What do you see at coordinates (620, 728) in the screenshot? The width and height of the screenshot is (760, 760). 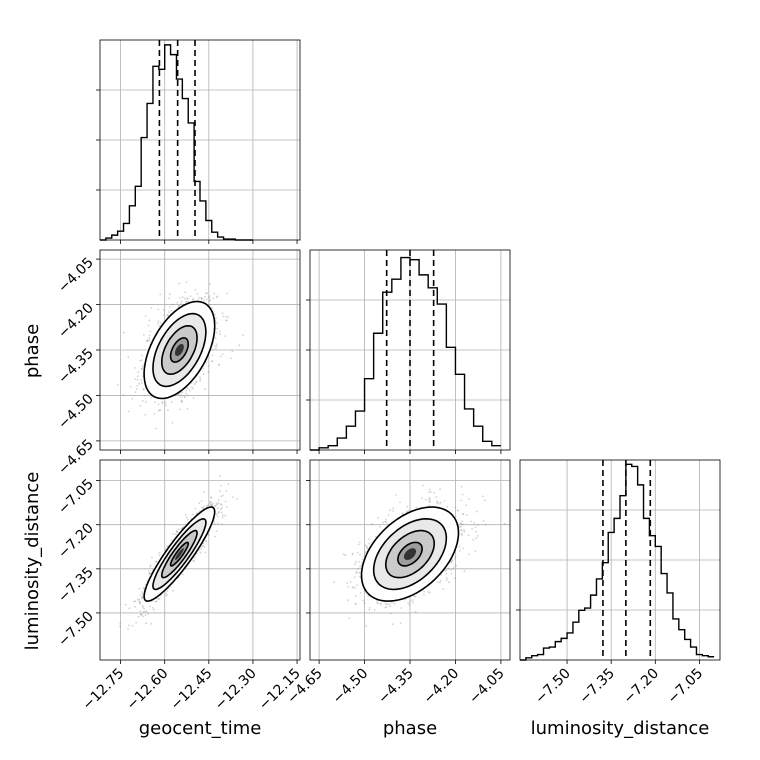 I see `xlabel-luminosity-distance: luminosity_distance` at bounding box center [620, 728].